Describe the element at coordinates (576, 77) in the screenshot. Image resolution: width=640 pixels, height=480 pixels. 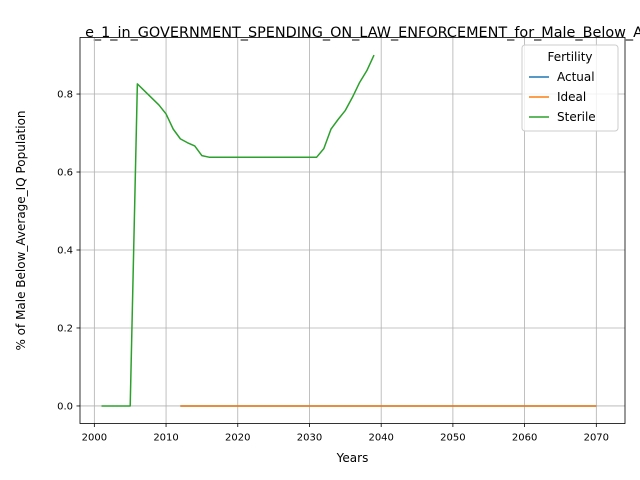
I see `legend-label-actual: Actual` at that location.